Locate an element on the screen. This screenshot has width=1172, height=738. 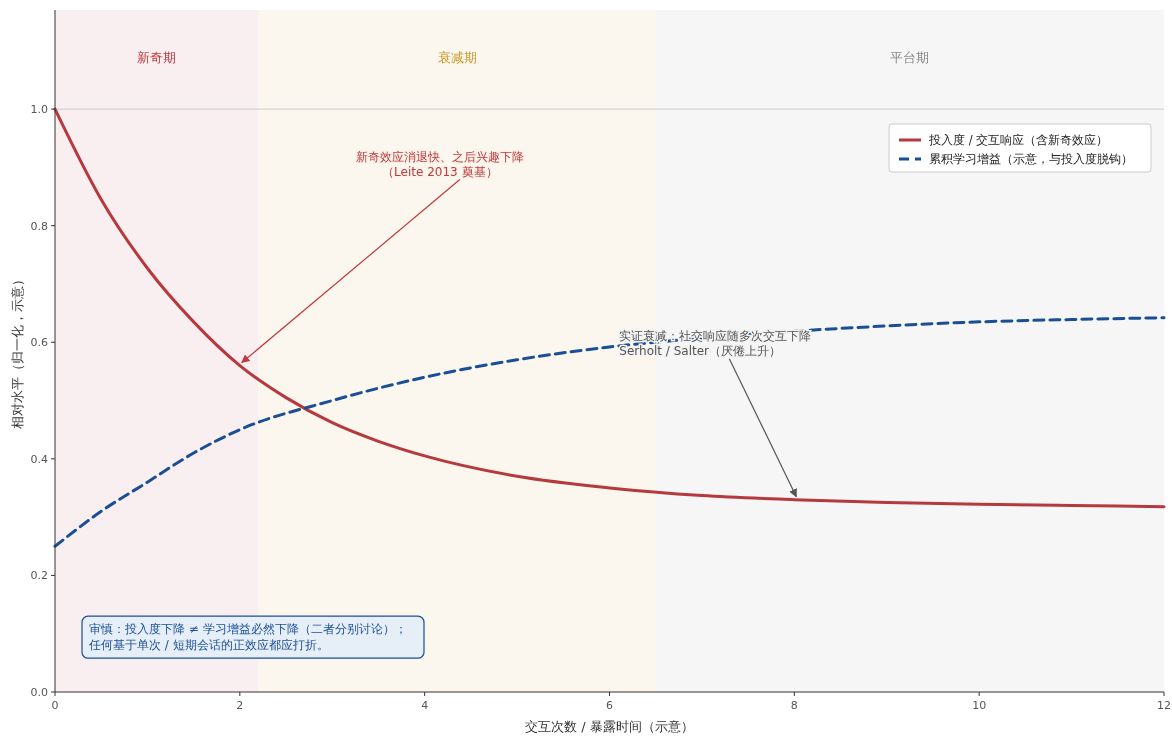
y-tick-label: 0.8 is located at coordinates (39, 226).